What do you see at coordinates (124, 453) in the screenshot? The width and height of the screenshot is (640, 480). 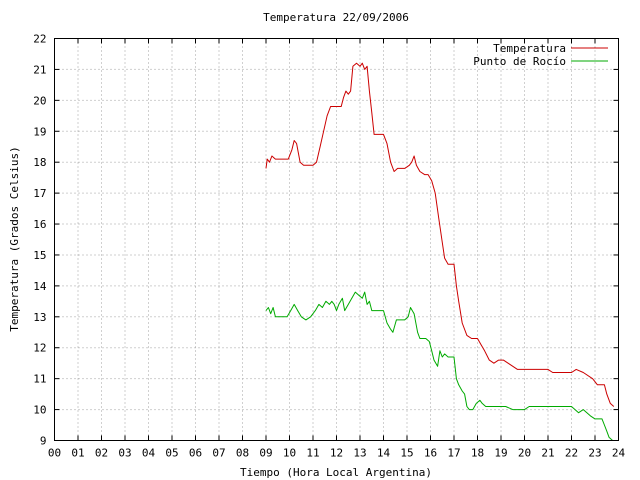 I see `x-tick-label: 03` at bounding box center [124, 453].